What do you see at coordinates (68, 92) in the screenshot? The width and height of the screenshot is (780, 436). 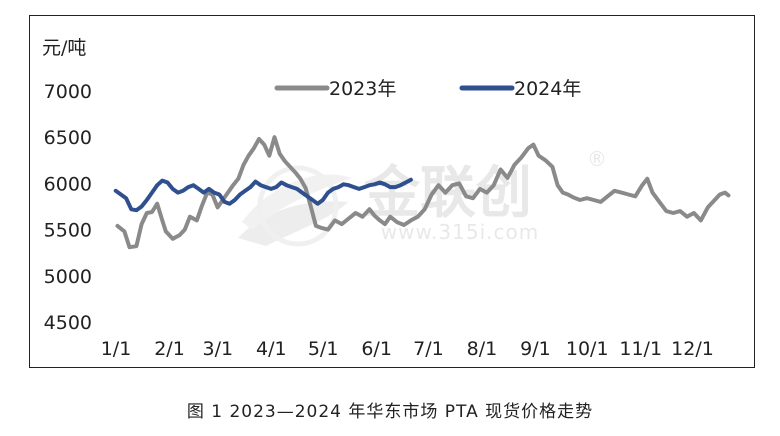 I see `y-tick-label: 7000` at bounding box center [68, 92].